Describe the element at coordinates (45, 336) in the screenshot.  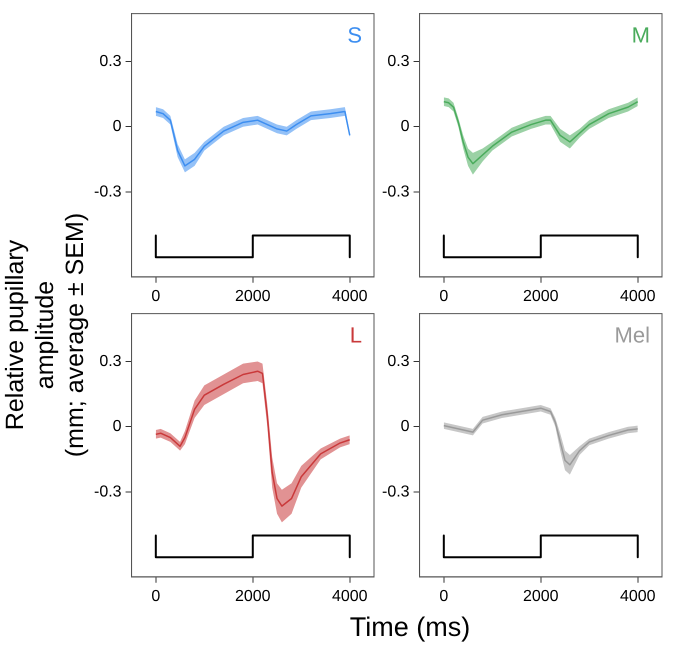
I see `y-axis-title: Relative pupillary amplitude (mm; average ± SEM)` at that location.